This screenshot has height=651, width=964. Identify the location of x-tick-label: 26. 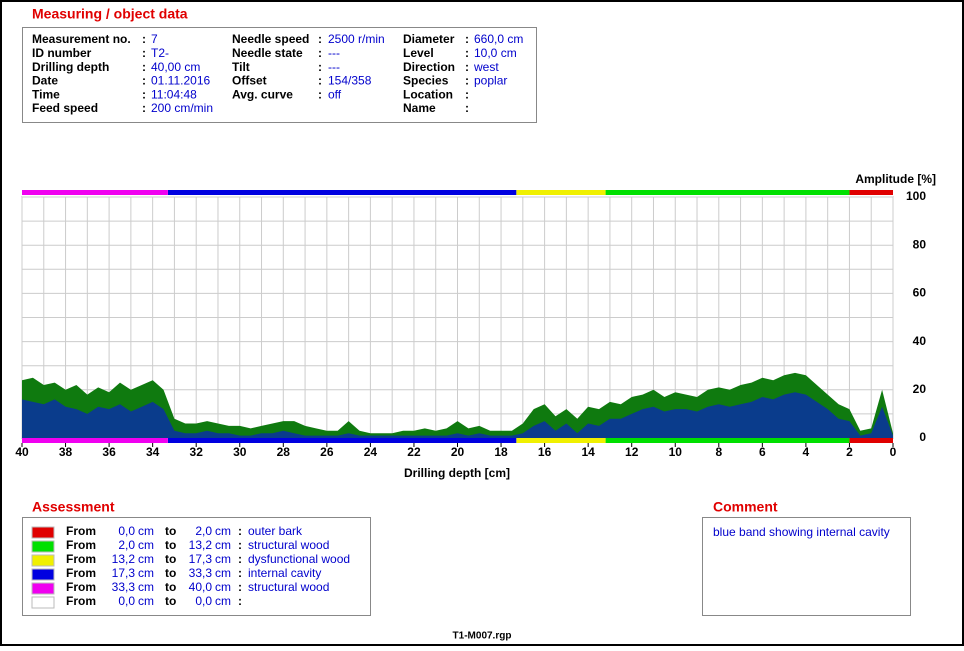
(327, 452).